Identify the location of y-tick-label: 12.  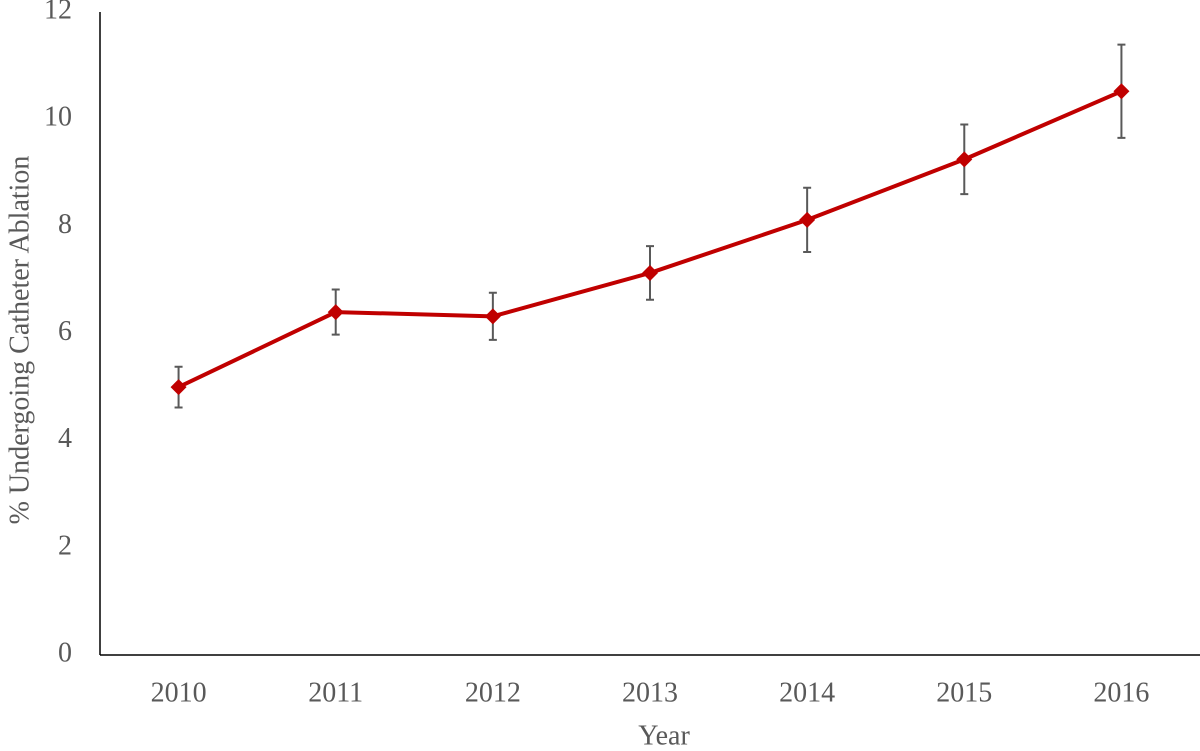
(58, 12).